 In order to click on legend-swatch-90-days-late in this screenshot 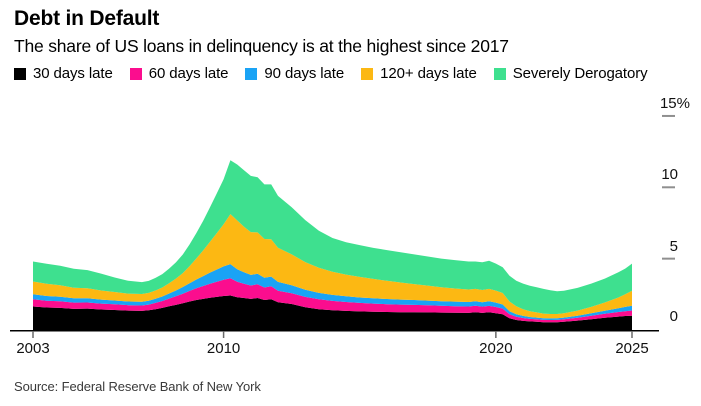, I will do `click(251, 73)`.